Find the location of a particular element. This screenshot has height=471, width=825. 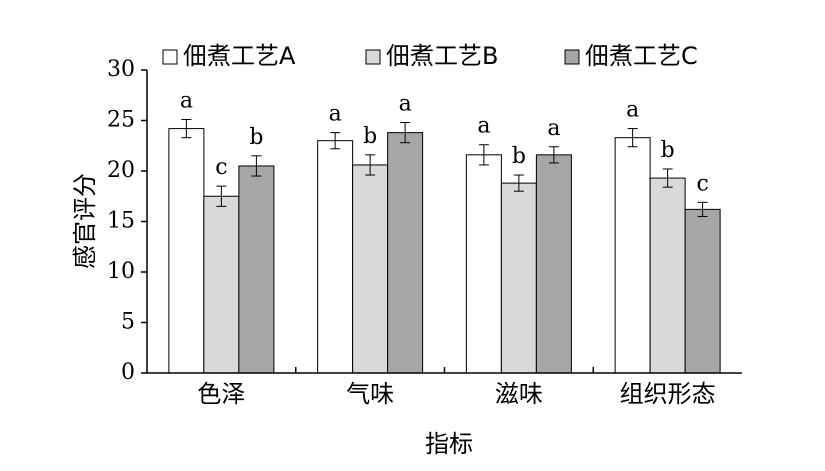

y-tick-label: 15 is located at coordinates (121, 221).